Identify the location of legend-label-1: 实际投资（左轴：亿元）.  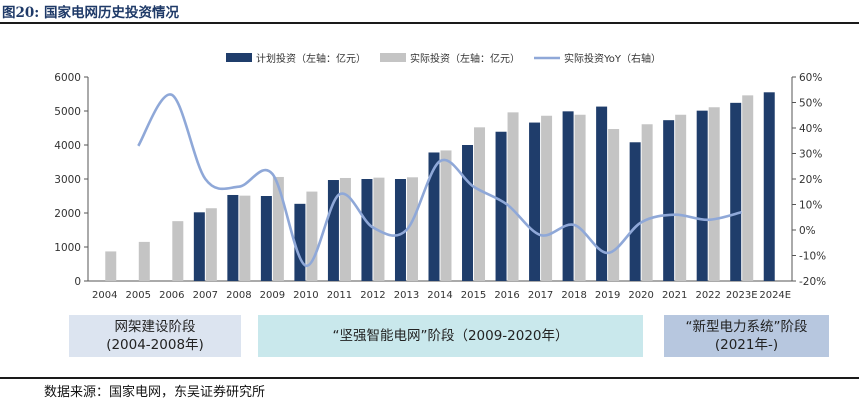
(465, 58).